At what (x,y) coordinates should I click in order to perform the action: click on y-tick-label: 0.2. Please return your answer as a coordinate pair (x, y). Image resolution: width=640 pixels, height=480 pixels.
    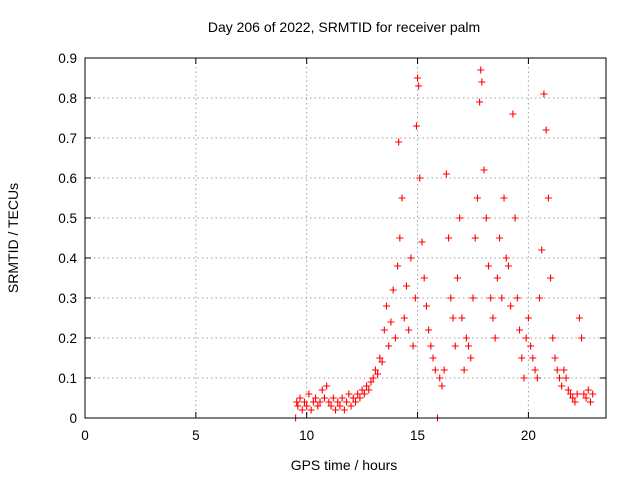
    Looking at the image, I should click on (67, 338).